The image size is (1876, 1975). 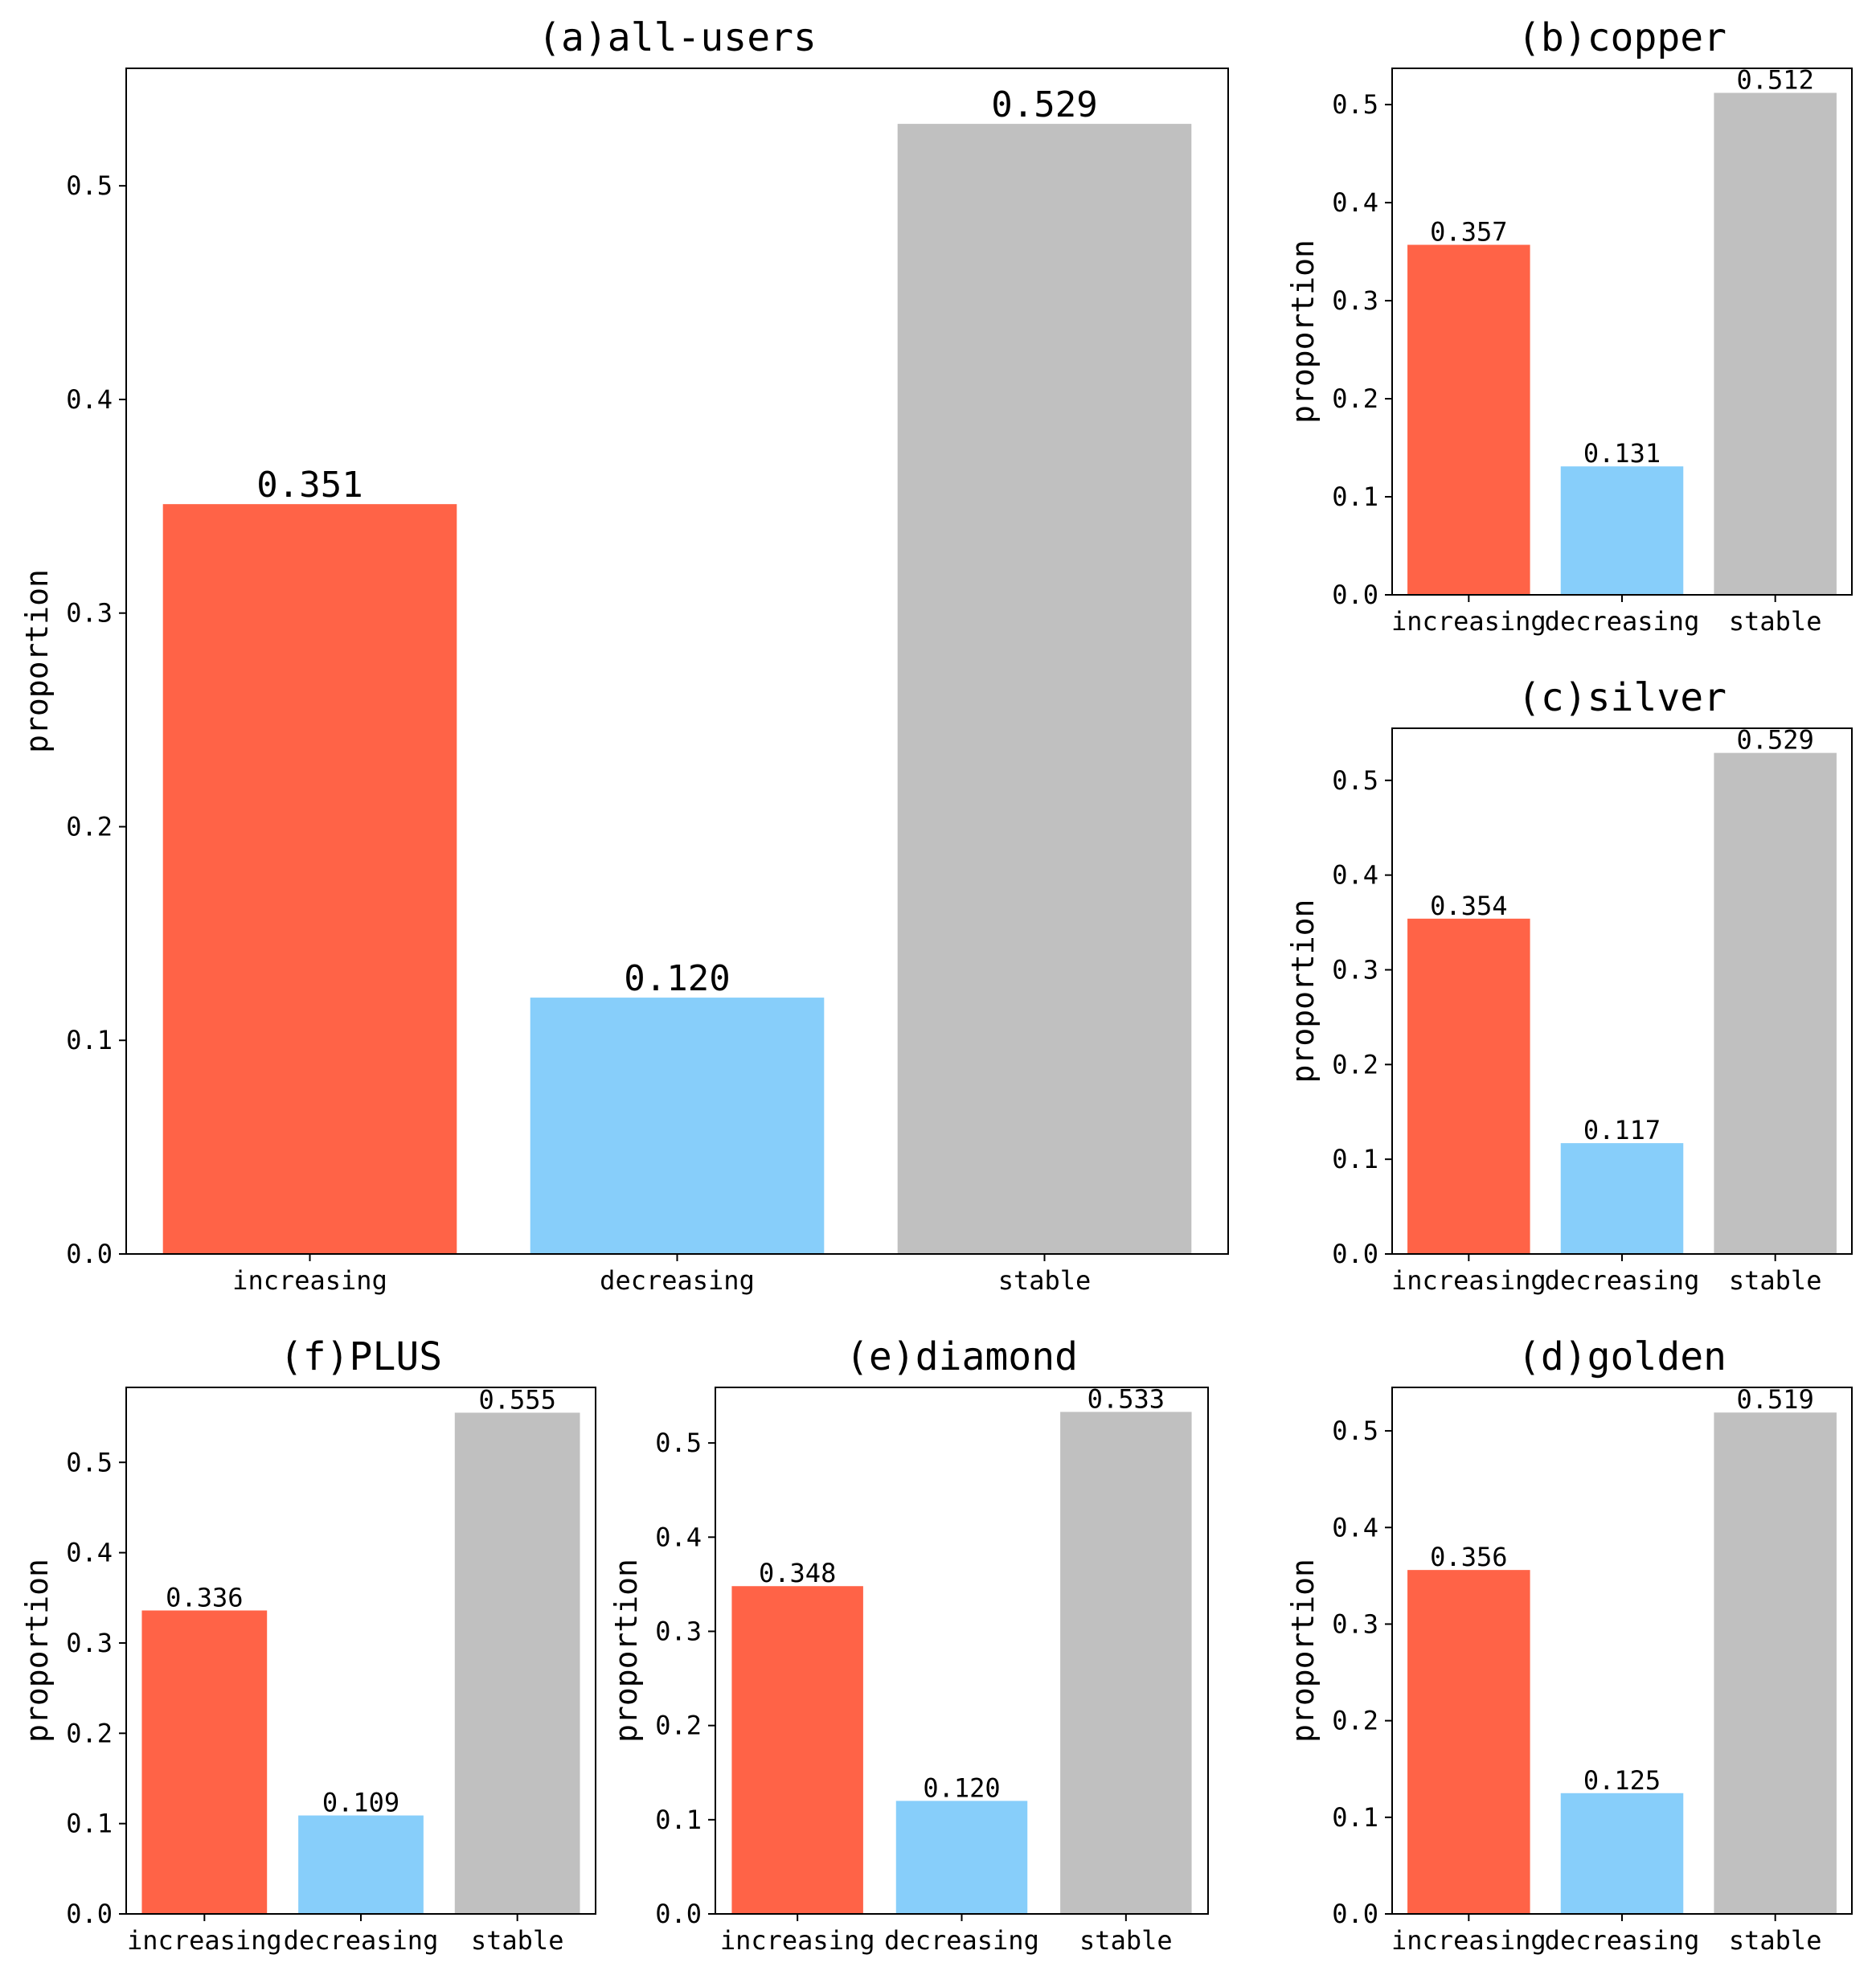 I want to click on bar-value-label: 0.357, so click(x=1468, y=233).